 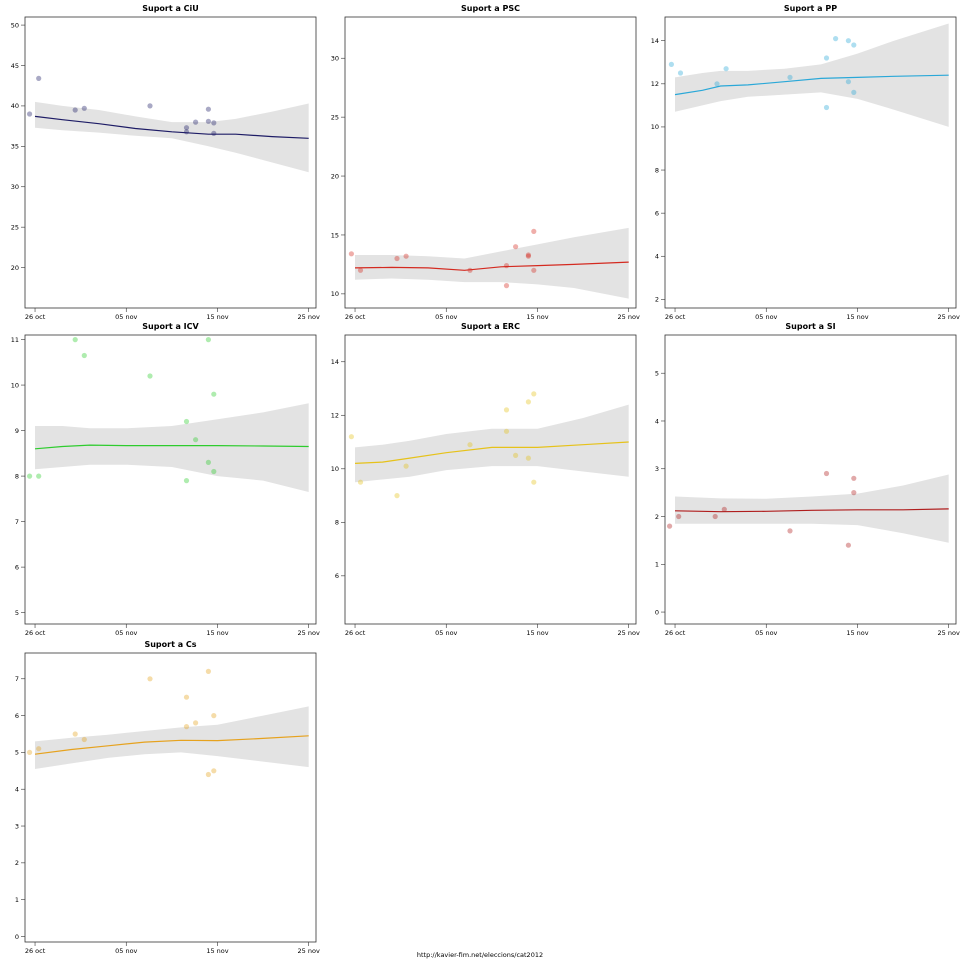 What do you see at coordinates (15, 106) in the screenshot?
I see `y-tick-label: 40` at bounding box center [15, 106].